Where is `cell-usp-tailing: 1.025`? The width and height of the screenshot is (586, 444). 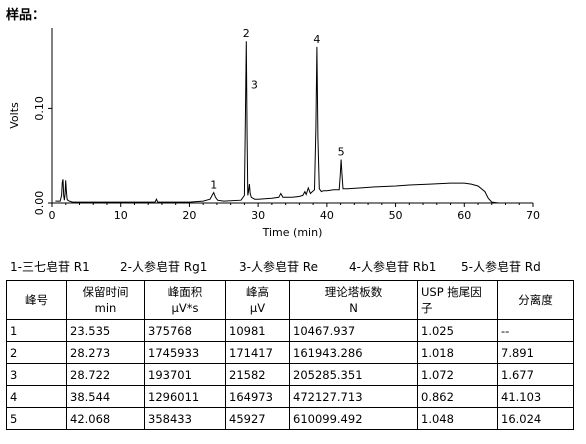 cell-usp-tailing: 1.025 is located at coordinates (457, 330).